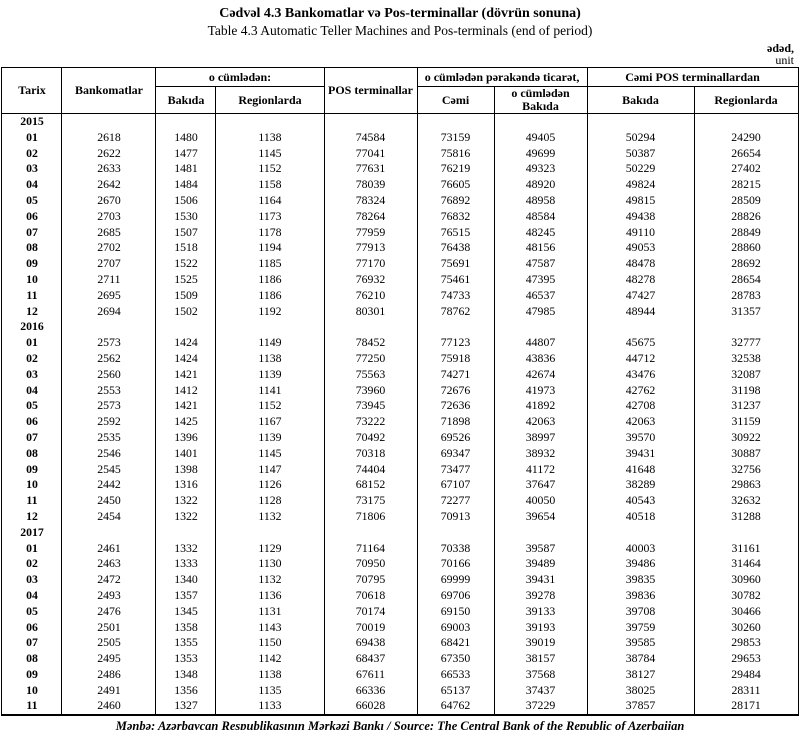 The image size is (800, 730). I want to click on value-cell: 1152, so click(270, 169).